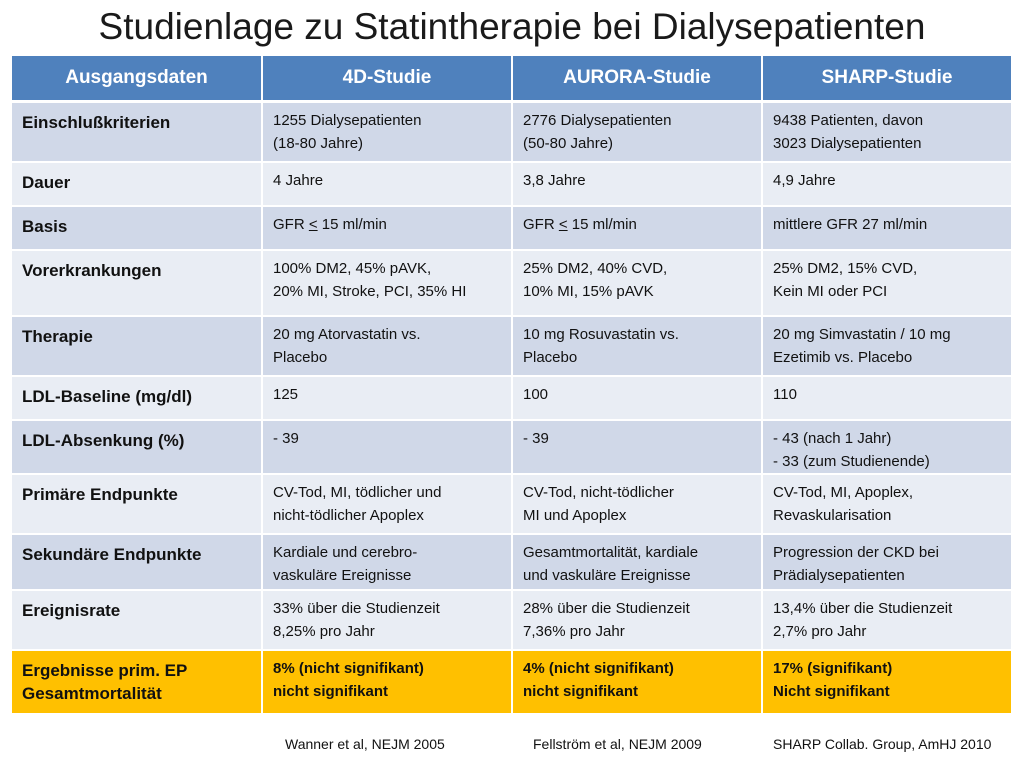 This screenshot has height=768, width=1024. I want to click on cell-line: 20 mg Atorvastatin vs., so click(347, 334).